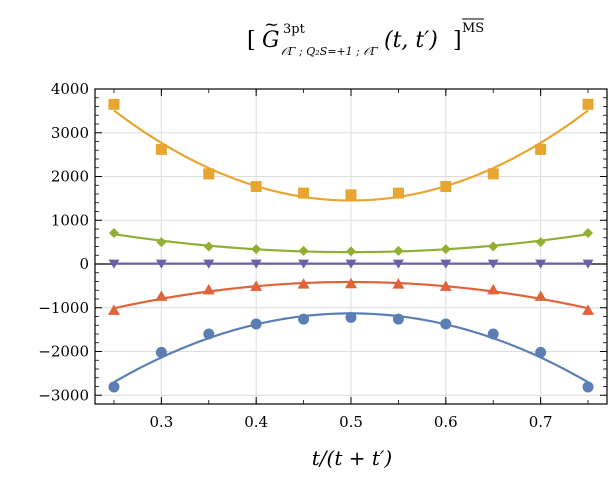  I want to click on y-tick-label: 2000, so click(70, 177).